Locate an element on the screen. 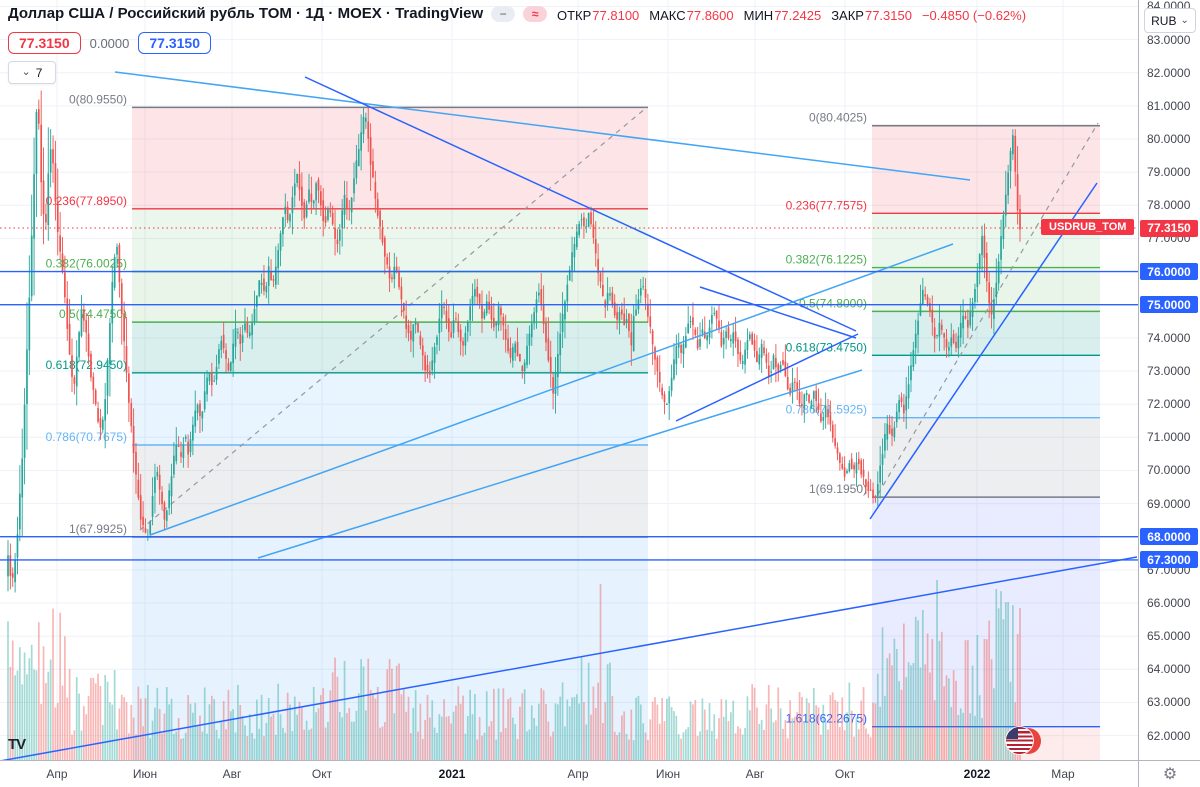 Image resolution: width=1200 pixels, height=787 pixels. open-value: 77.8100 is located at coordinates (616, 15).